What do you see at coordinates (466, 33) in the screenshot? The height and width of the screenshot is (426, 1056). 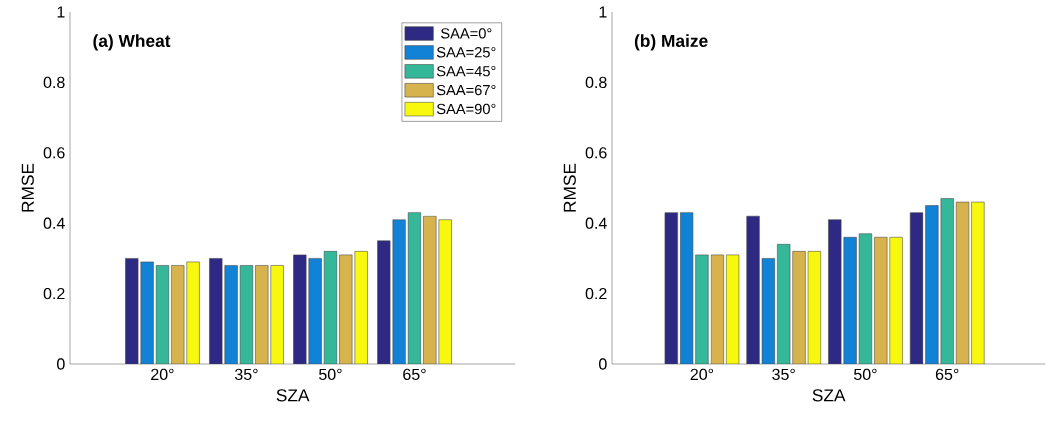 I see `legend-label: SAA=0°` at bounding box center [466, 33].